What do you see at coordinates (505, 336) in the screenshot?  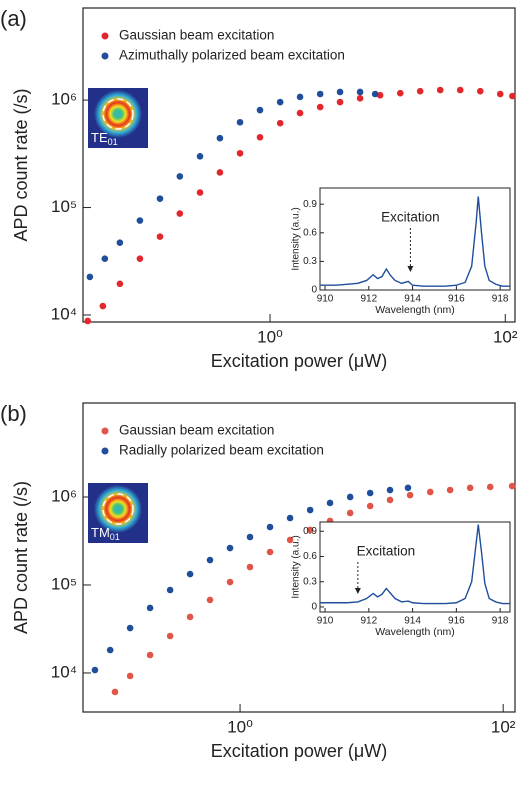 I see `x-tick-label: 10²` at bounding box center [505, 336].